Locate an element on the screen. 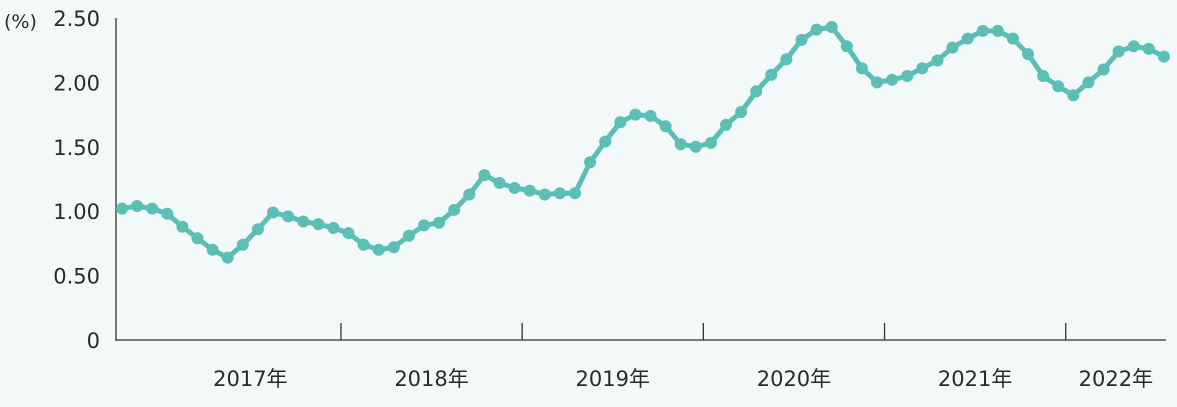  y-tick-label: 1.00 is located at coordinates (76, 212).